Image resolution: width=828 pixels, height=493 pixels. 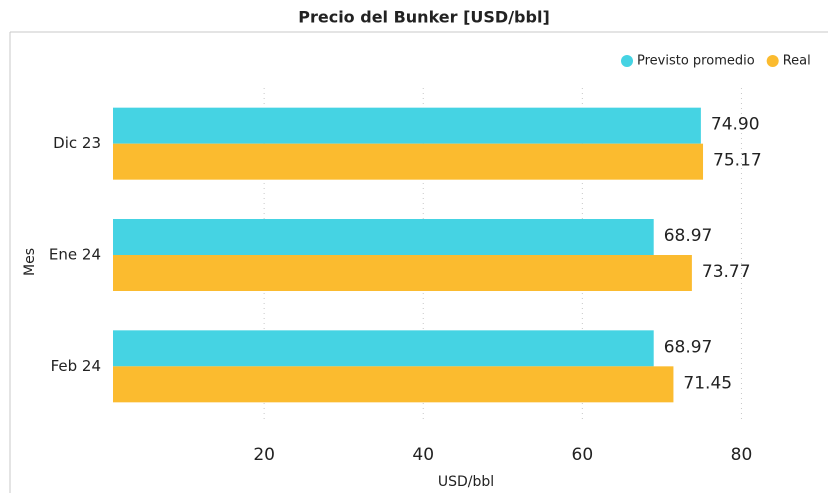 What do you see at coordinates (75, 255) in the screenshot?
I see `y-tick-label: Ene 24` at bounding box center [75, 255].